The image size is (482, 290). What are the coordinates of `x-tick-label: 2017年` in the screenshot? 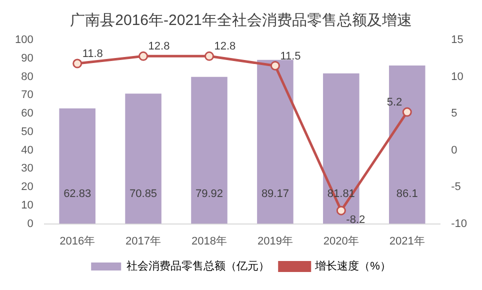 It's located at (144, 241).